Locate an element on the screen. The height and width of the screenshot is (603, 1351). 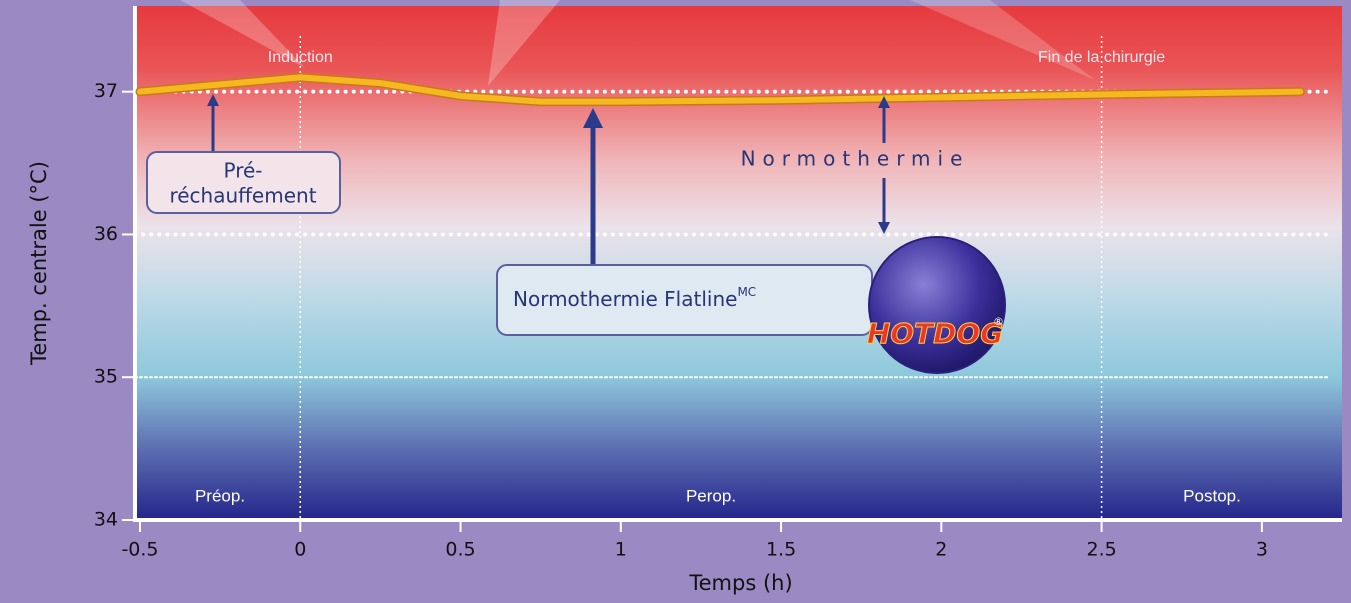
marks is located at coordinates (720, 89).